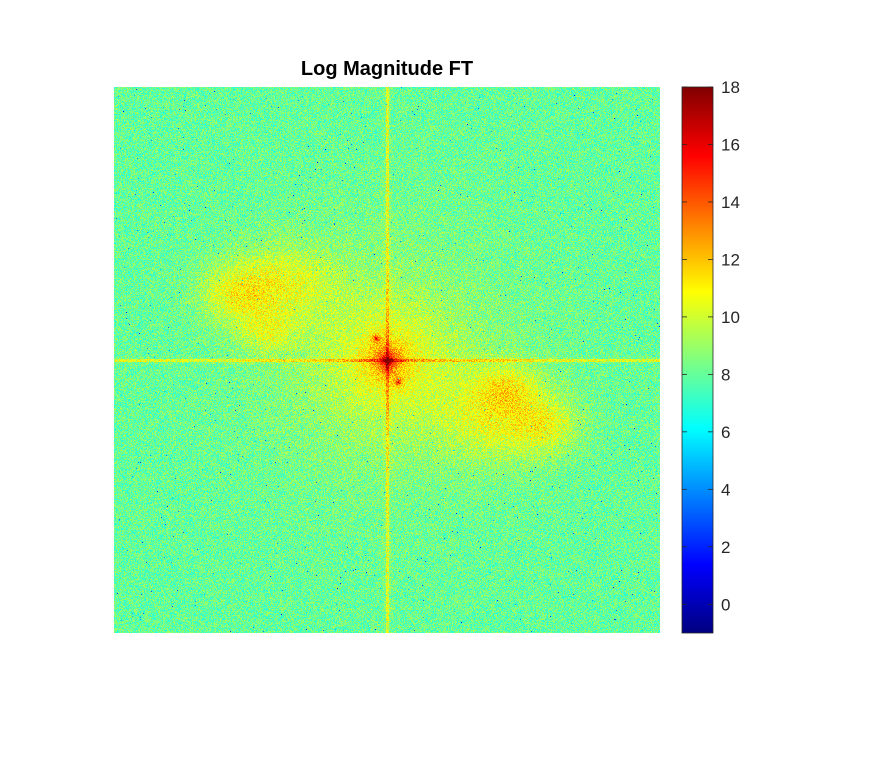  What do you see at coordinates (725, 489) in the screenshot?
I see `colorbar-tick-label: 4` at bounding box center [725, 489].